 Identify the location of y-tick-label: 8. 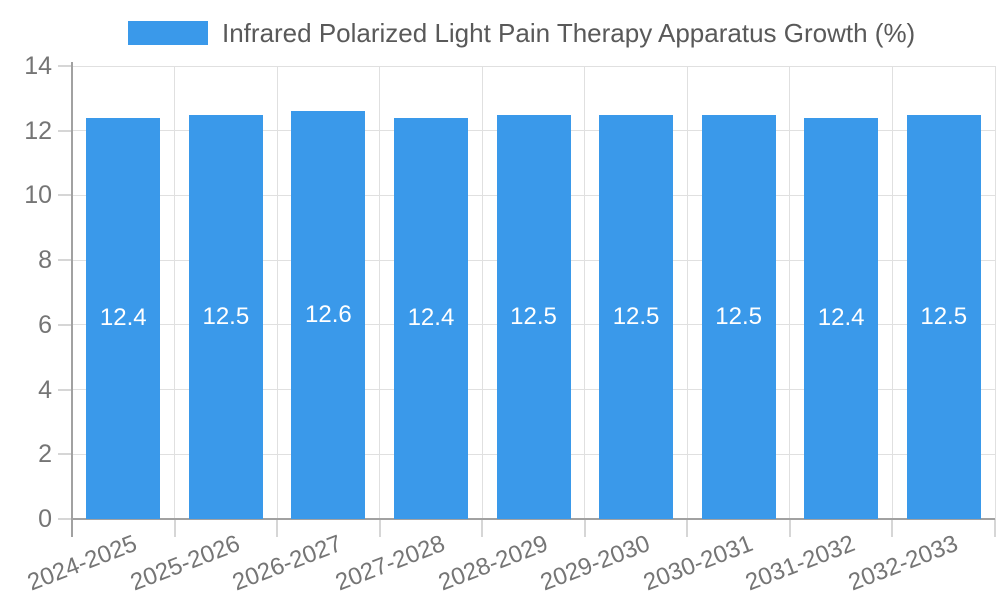
(45, 260).